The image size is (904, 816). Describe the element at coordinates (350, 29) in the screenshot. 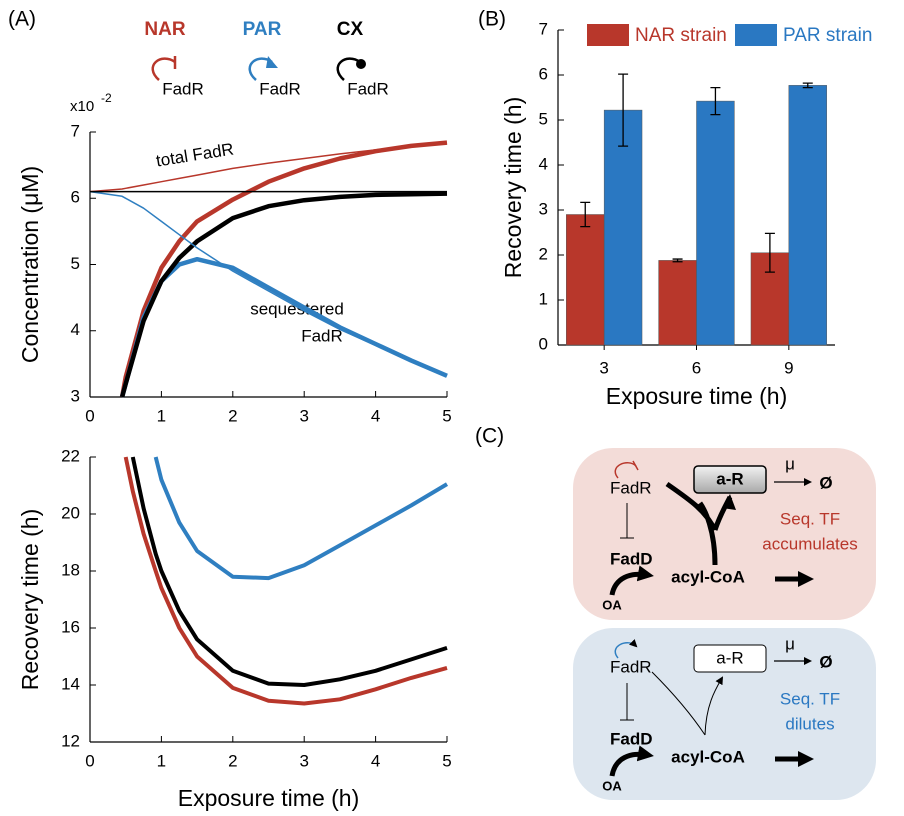

I see `legend-label: CX` at that location.